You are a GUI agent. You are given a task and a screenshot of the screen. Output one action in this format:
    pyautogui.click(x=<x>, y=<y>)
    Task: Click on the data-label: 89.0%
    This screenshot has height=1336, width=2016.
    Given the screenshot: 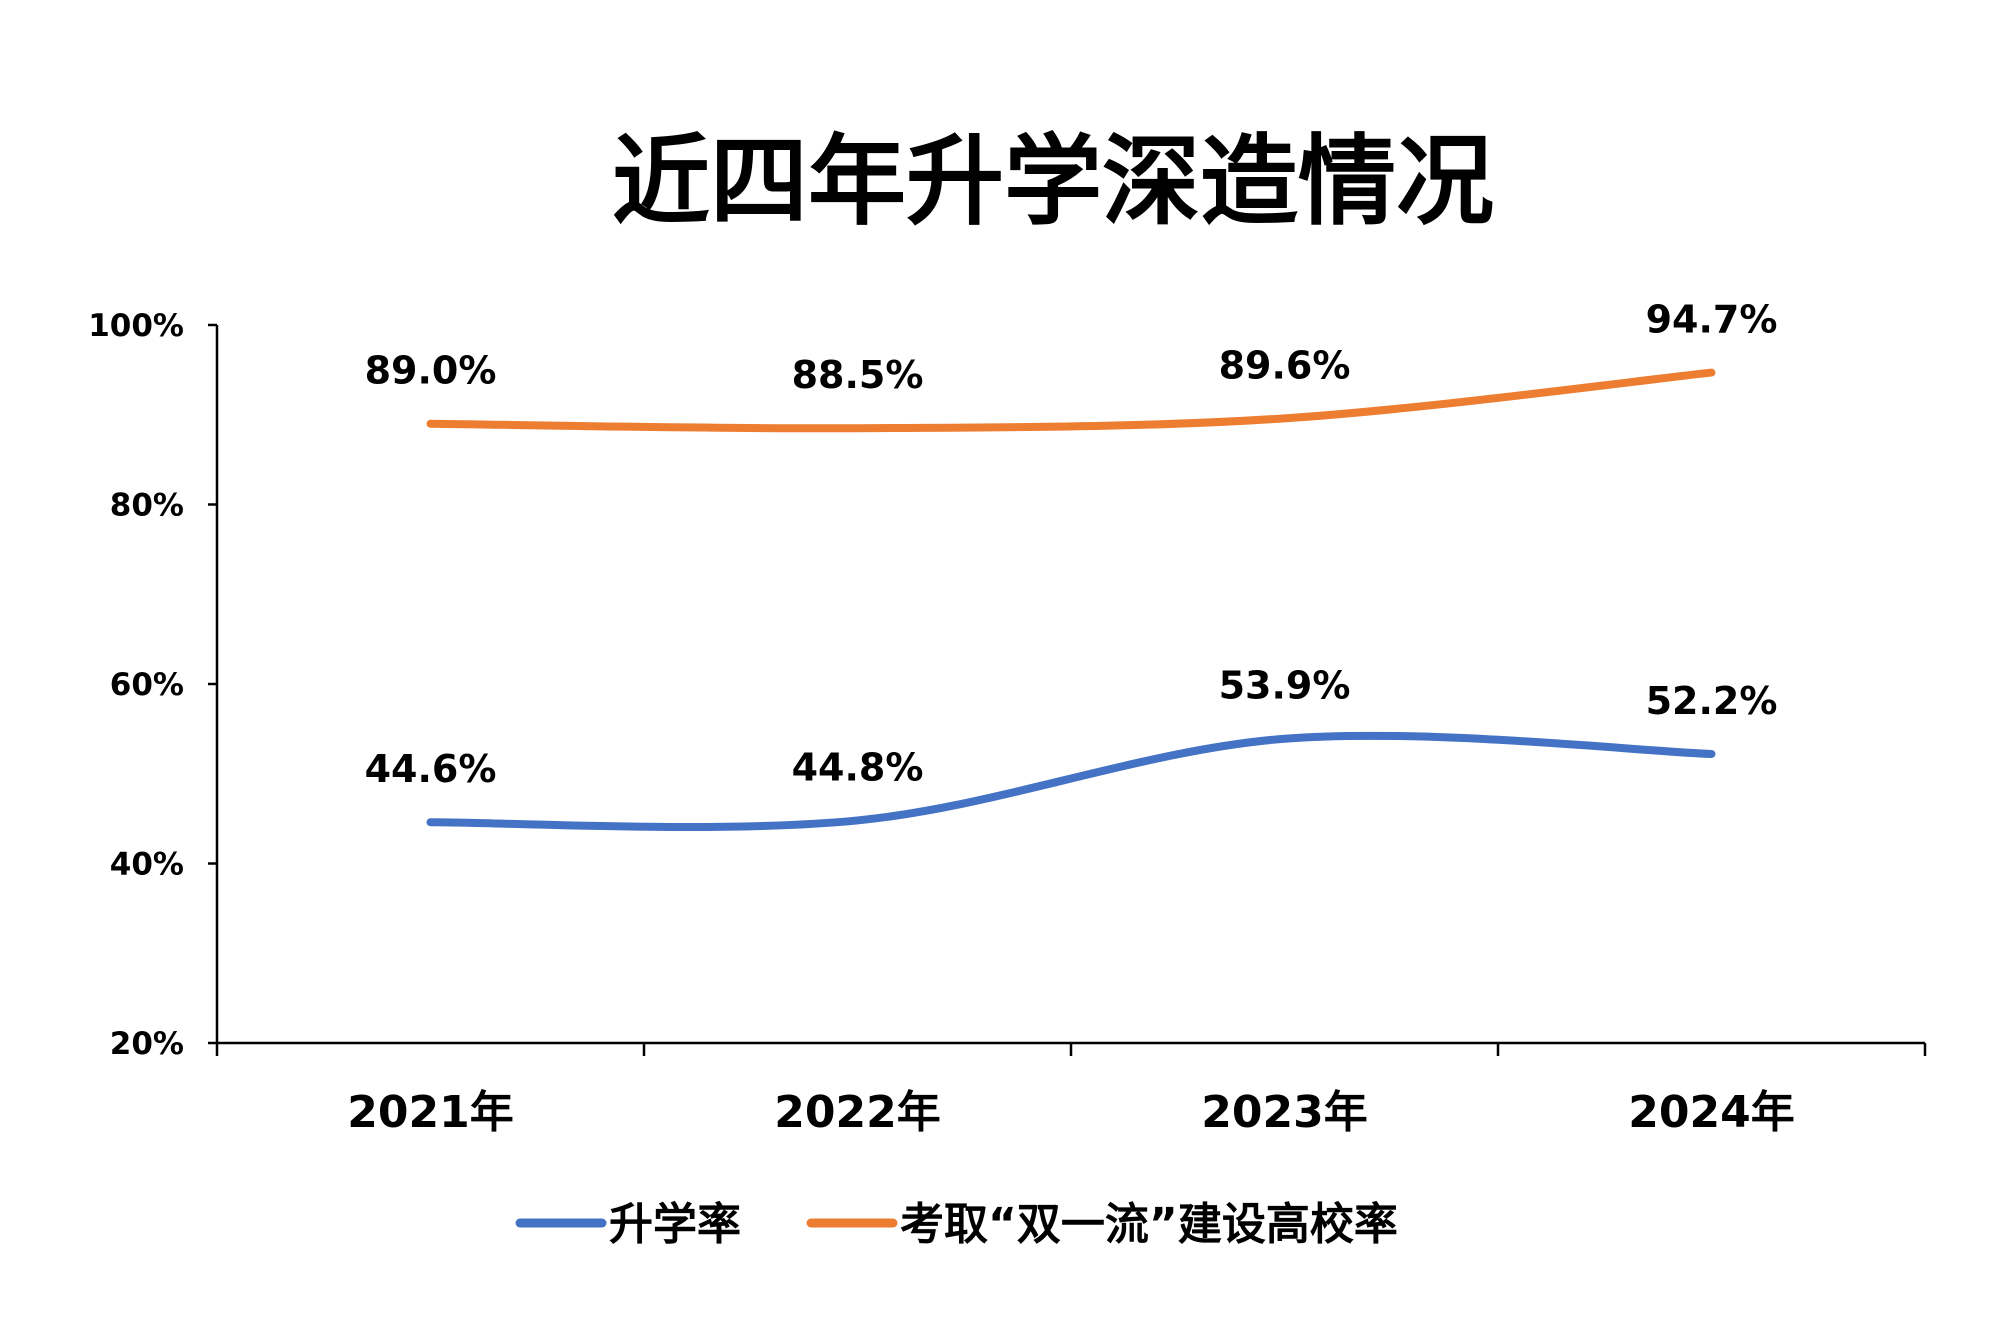 What is the action you would take?
    pyautogui.click(x=431, y=371)
    